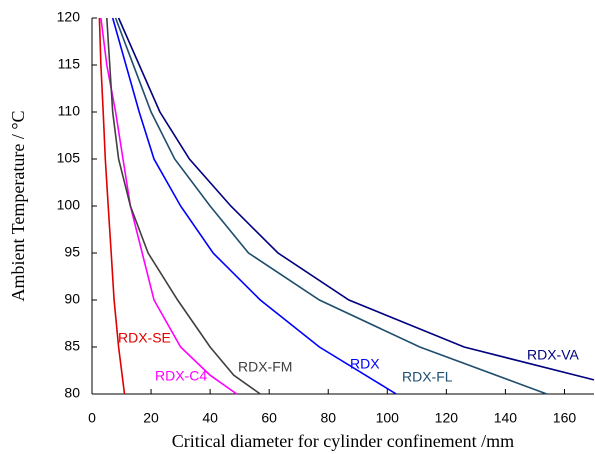  What do you see at coordinates (269, 418) in the screenshot?
I see `x-tick-label: 60` at bounding box center [269, 418].